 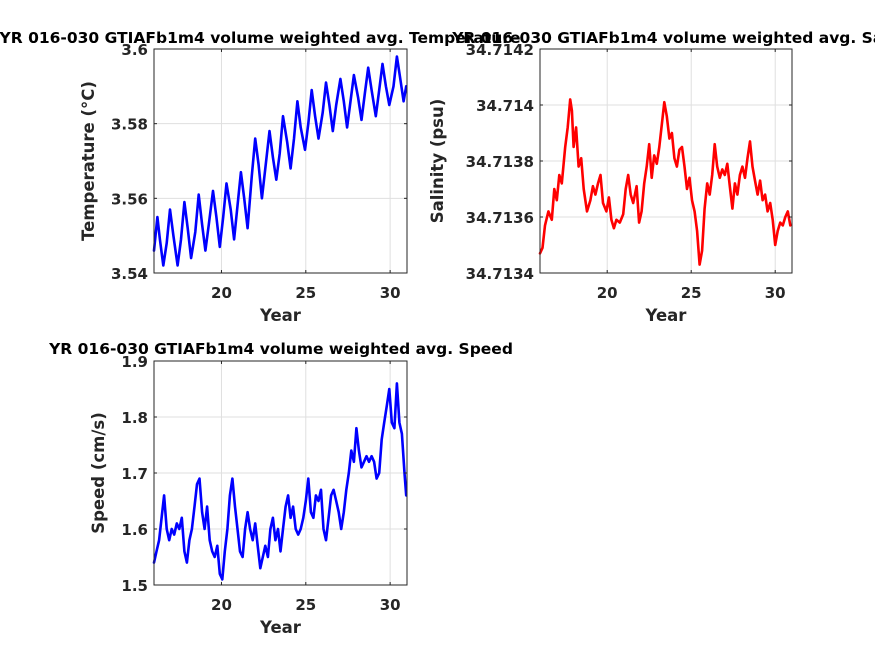 What do you see at coordinates (691, 293) in the screenshot?
I see `salinity-xtick-label: 25` at bounding box center [691, 293].